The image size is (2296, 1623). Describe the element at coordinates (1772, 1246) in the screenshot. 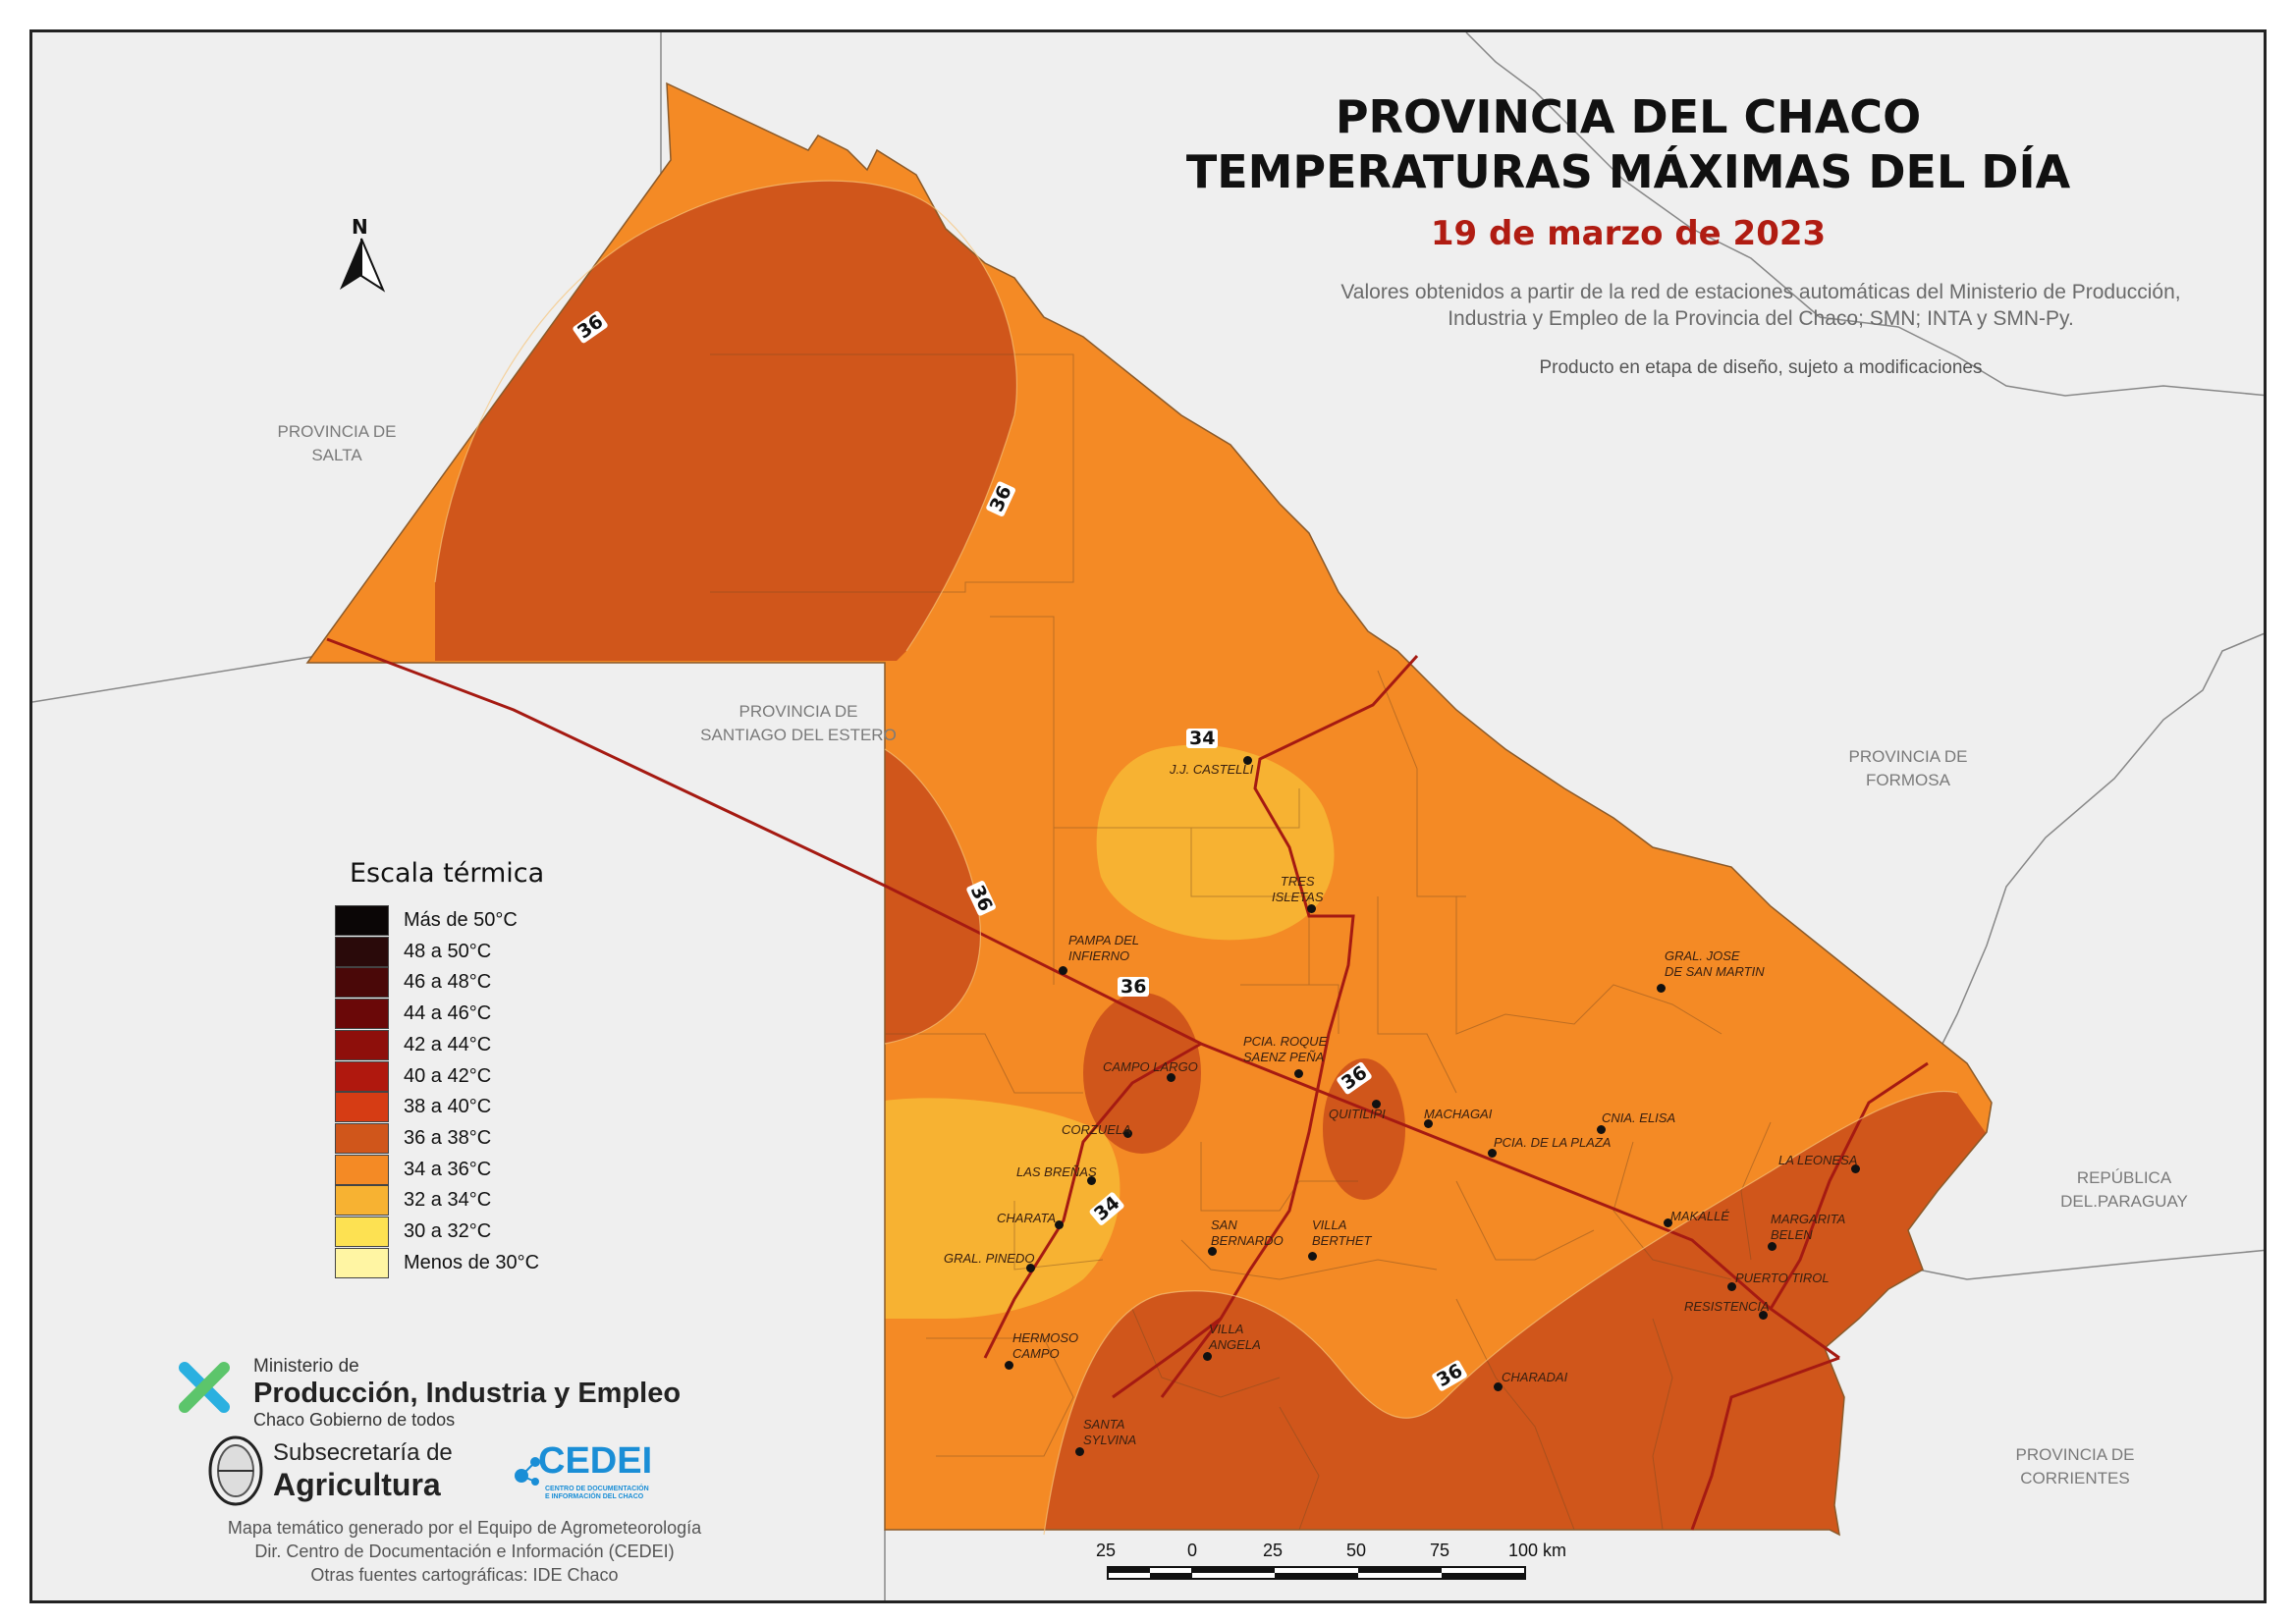

I see `town-dot-margarita` at that location.